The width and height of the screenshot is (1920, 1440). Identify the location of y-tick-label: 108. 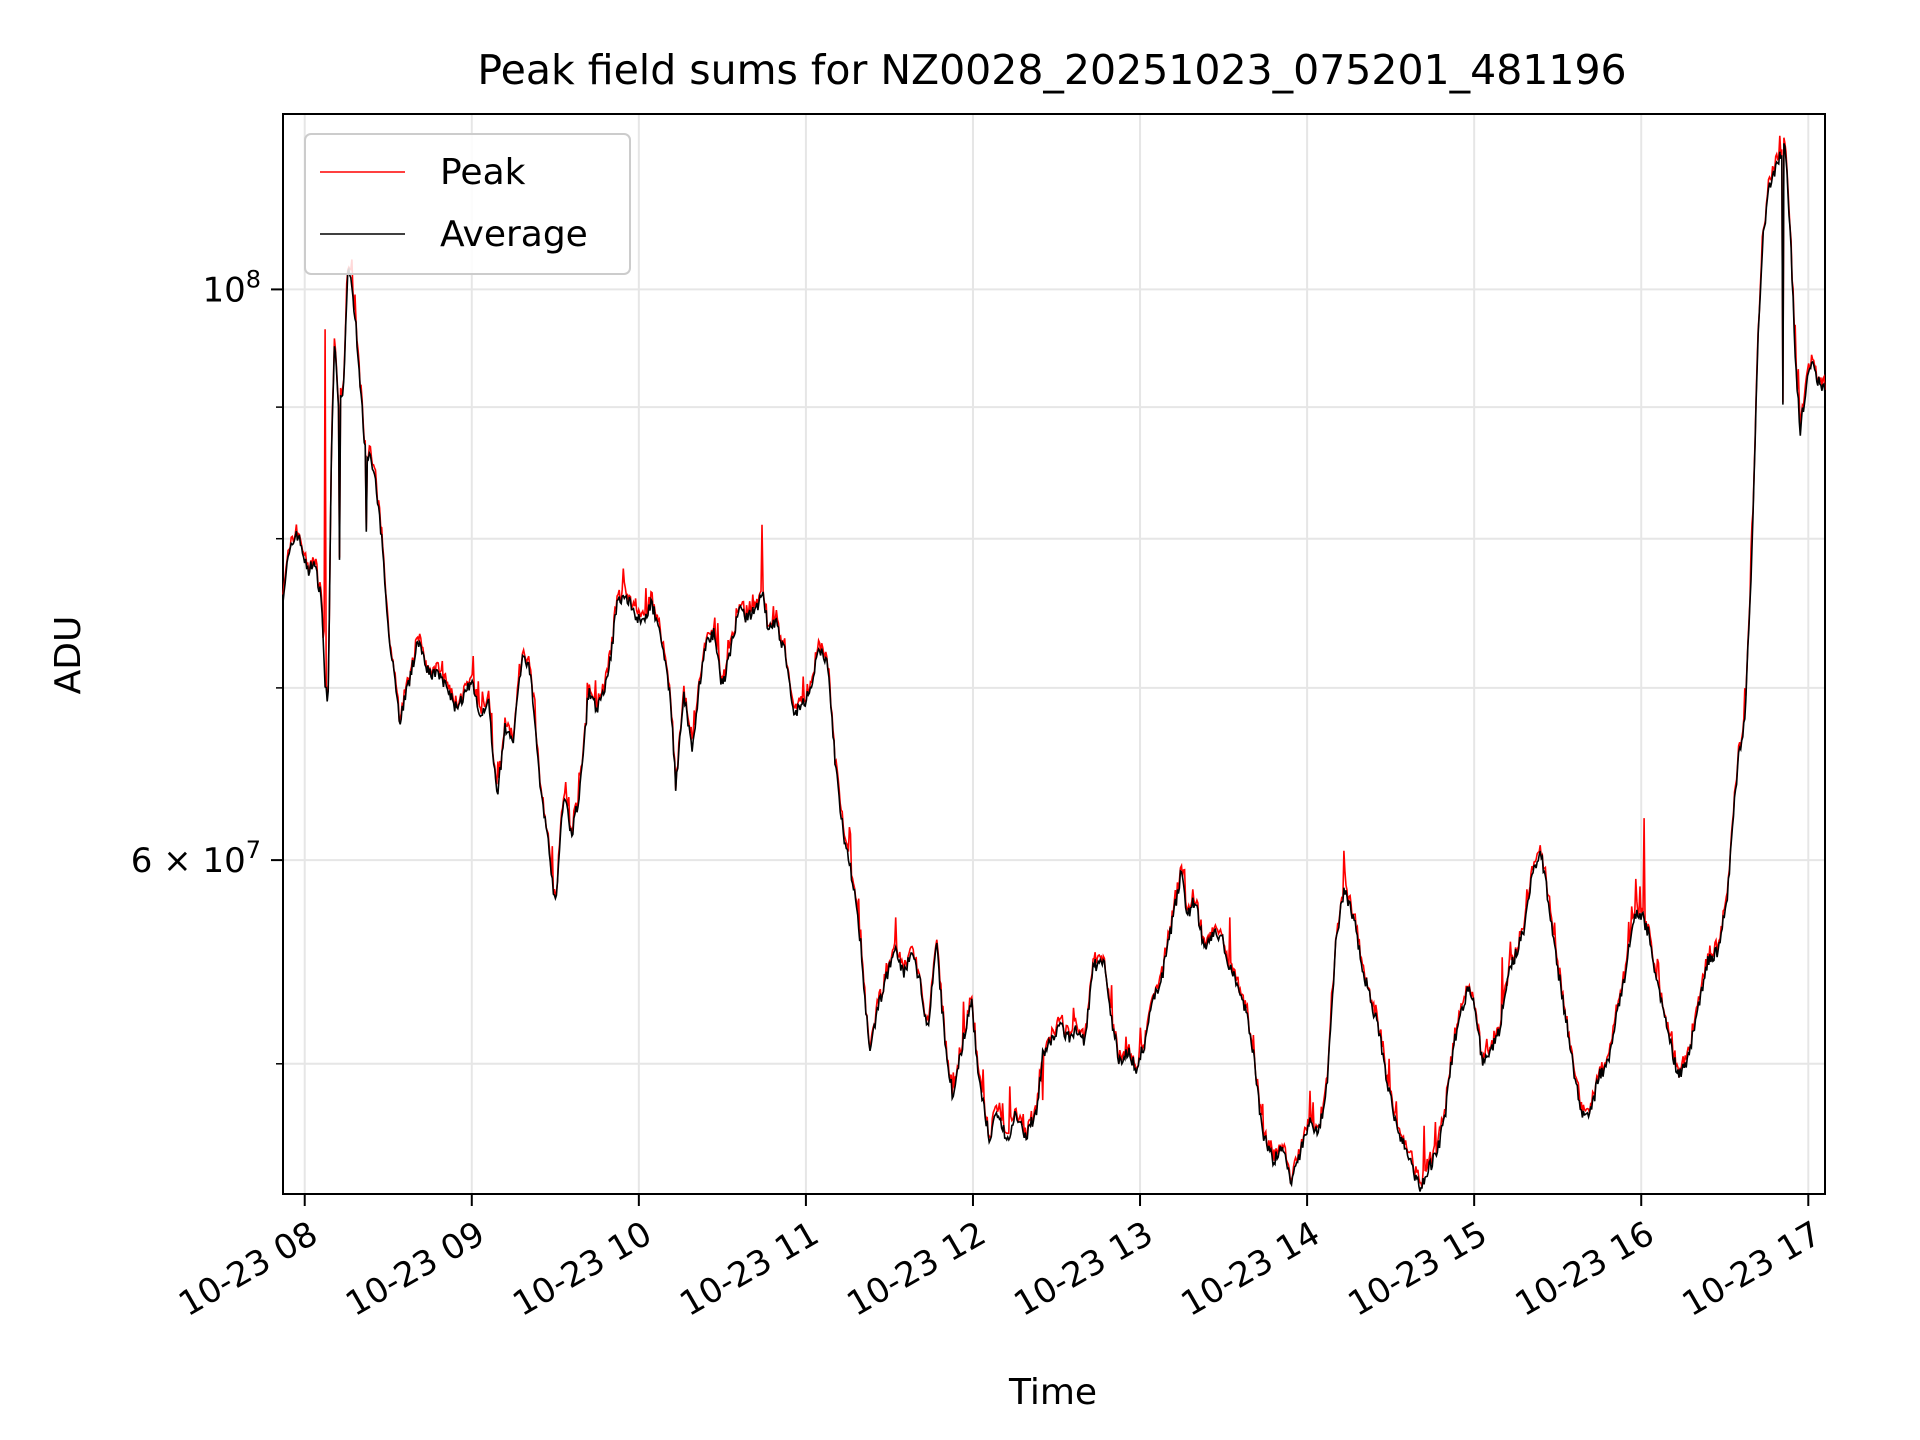
(231, 287).